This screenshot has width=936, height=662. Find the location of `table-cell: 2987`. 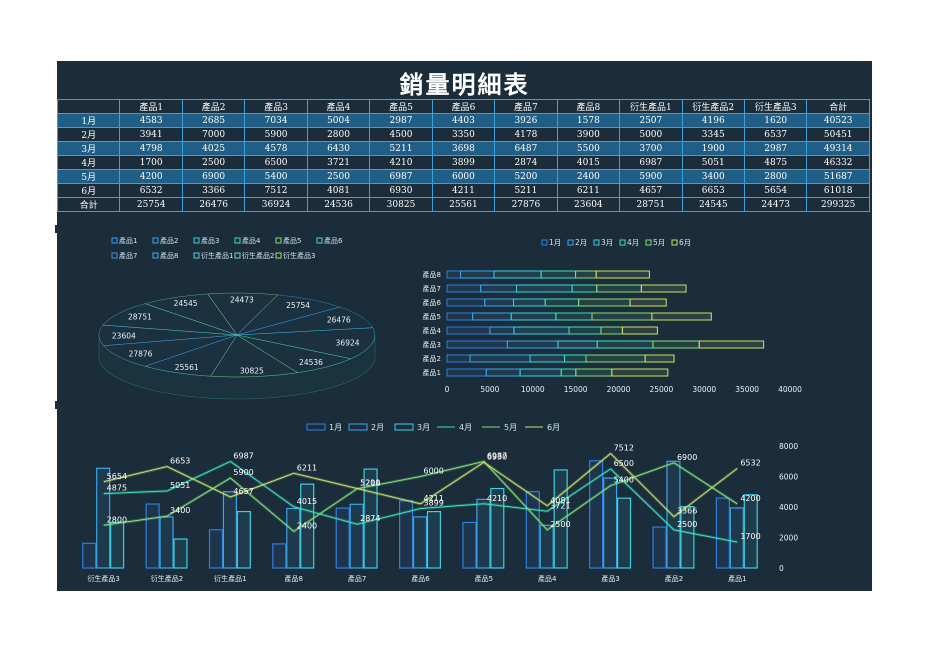

table-cell: 2987 is located at coordinates (401, 120).